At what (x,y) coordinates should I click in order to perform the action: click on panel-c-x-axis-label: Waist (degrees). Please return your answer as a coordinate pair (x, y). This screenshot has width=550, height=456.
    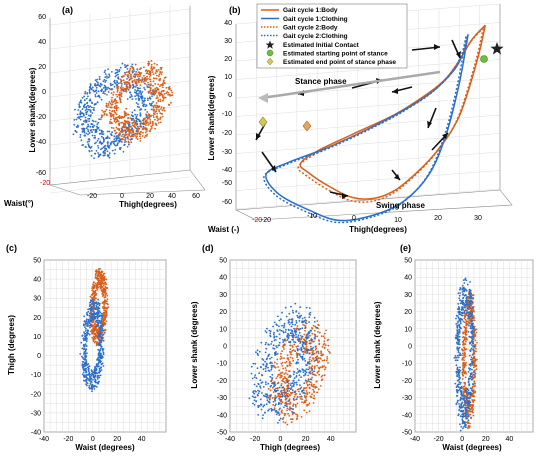
    Looking at the image, I should click on (105, 447).